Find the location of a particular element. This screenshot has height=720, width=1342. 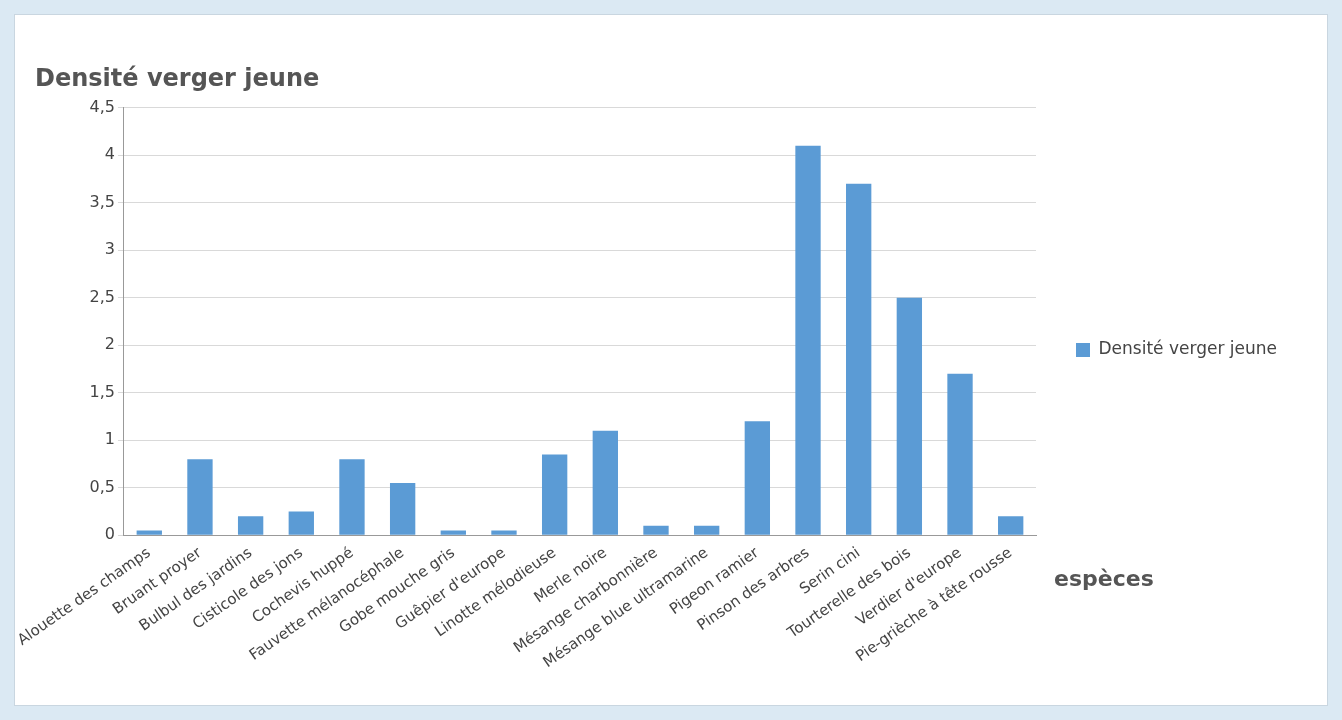

legend-label: Densité verger jeune is located at coordinates (1188, 348).